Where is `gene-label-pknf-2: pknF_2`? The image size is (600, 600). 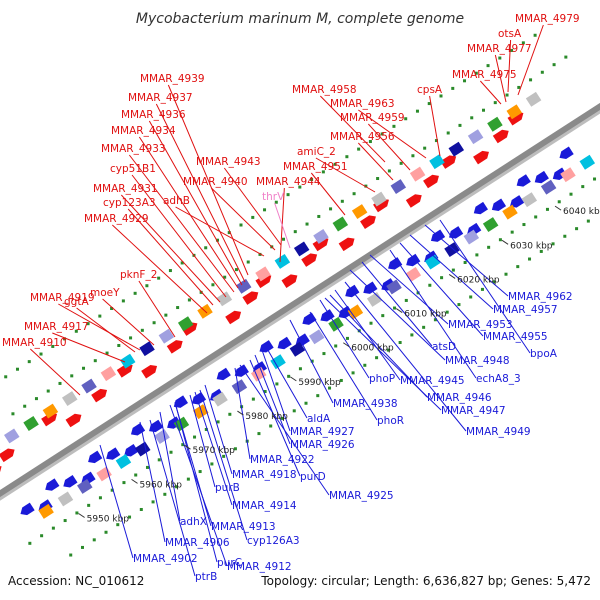 gene-label-pknf-2: pknF_2 is located at coordinates (138, 275).